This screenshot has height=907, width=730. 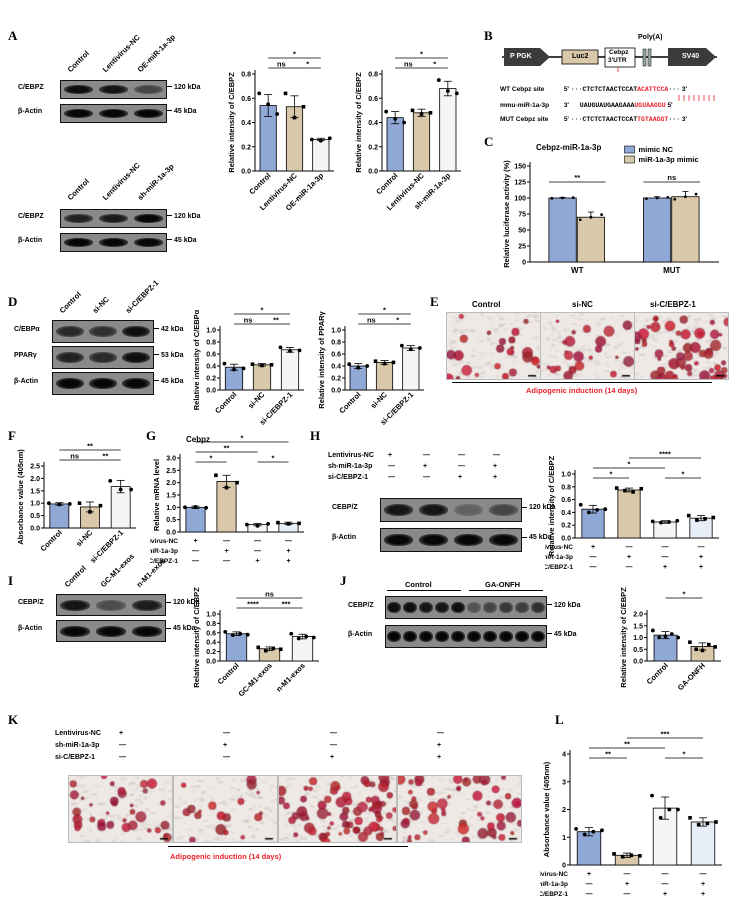 What do you see at coordinates (562, 634) in the screenshot?
I see `kda-marker: 45 kDa` at bounding box center [562, 634].